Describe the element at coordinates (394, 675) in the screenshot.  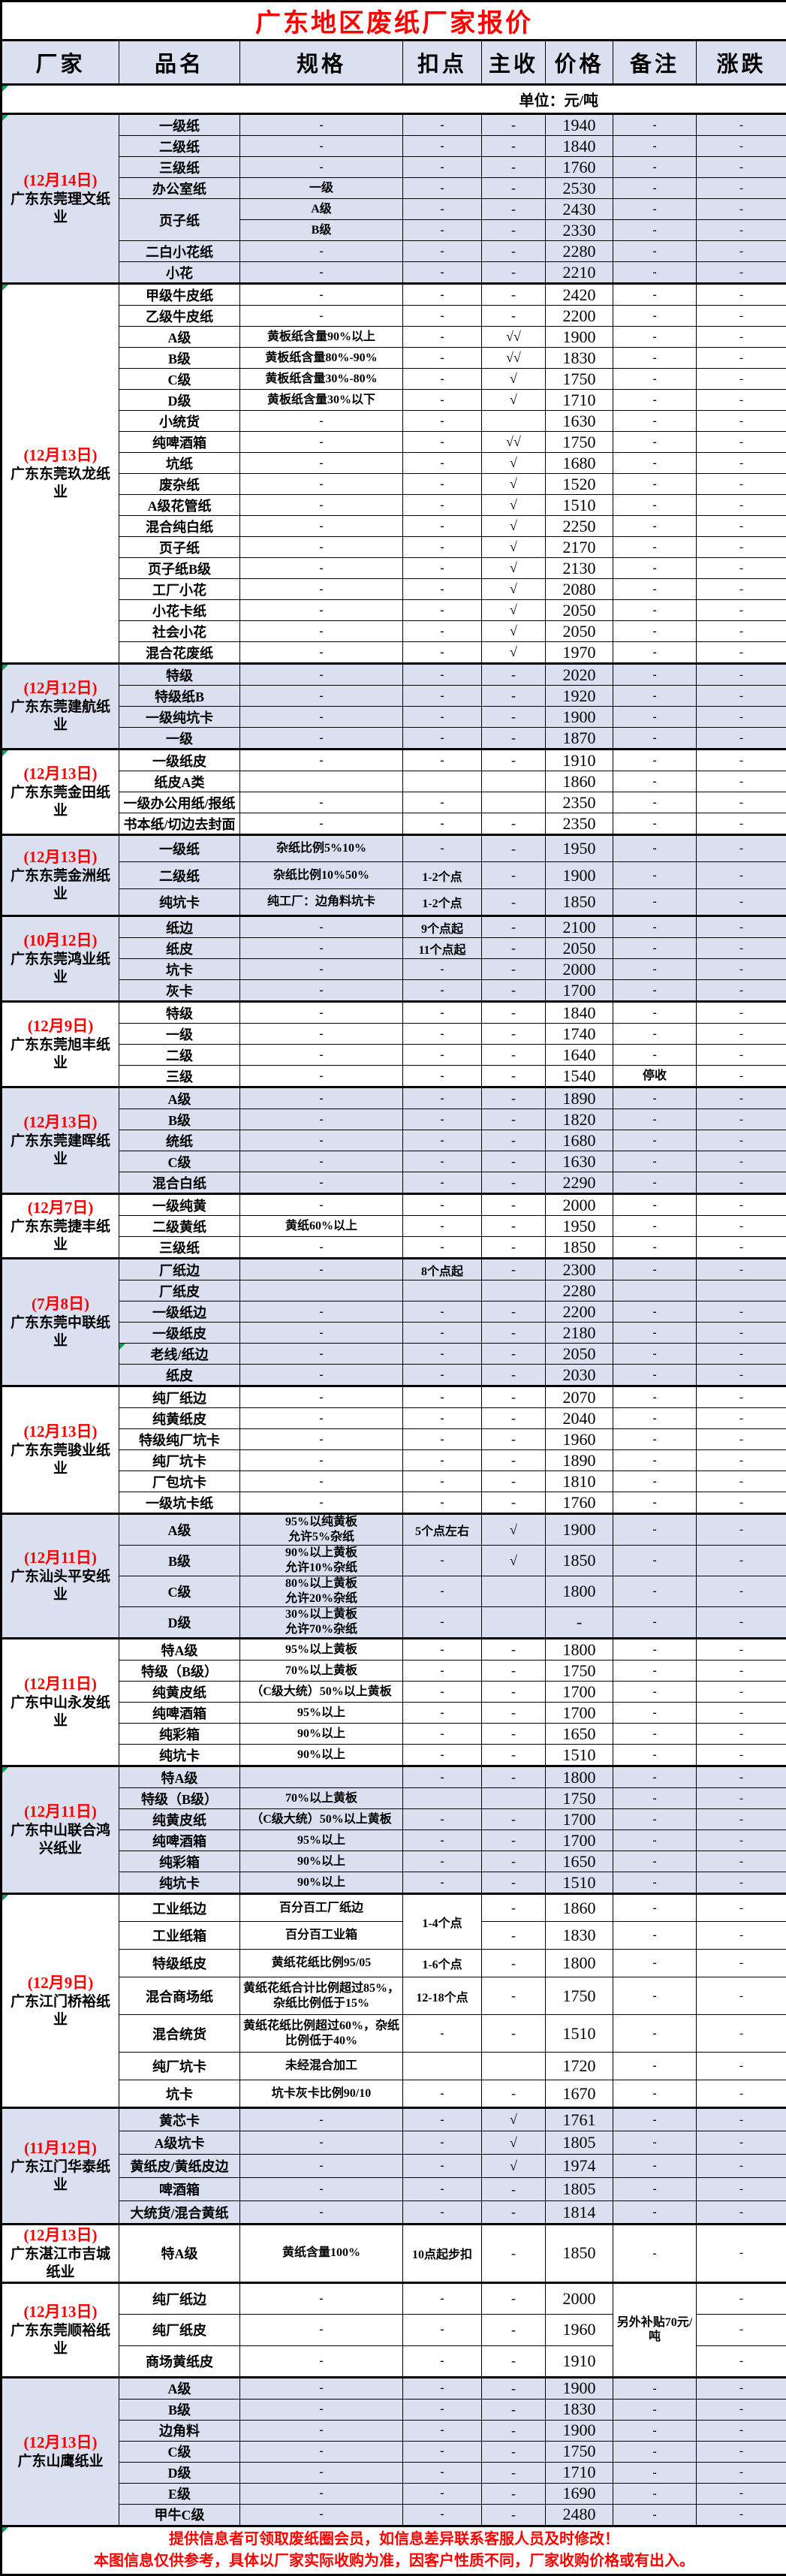
I see `table-row: (12月12日)广东东莞建航纸业特级---2020--` at that location.